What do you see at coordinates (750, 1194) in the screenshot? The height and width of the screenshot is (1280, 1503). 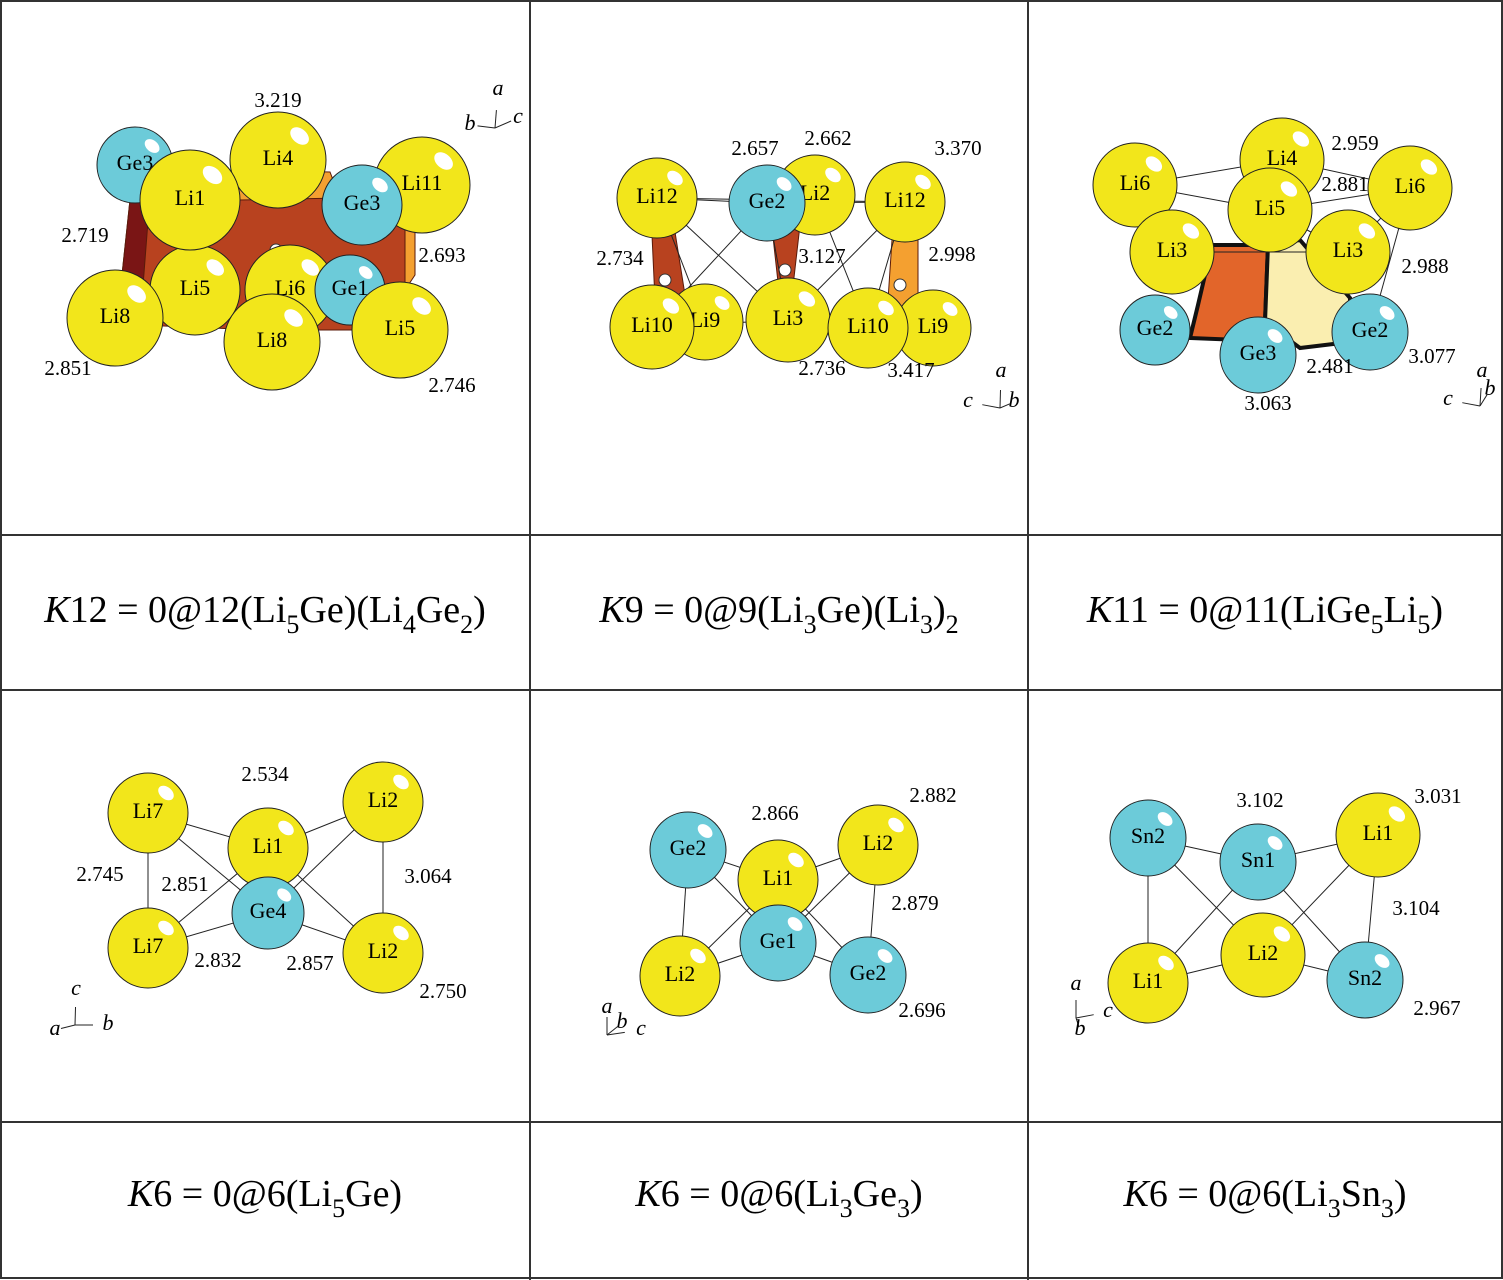 I see `caption-segment: 6 = 0@6(Li` at bounding box center [750, 1194].